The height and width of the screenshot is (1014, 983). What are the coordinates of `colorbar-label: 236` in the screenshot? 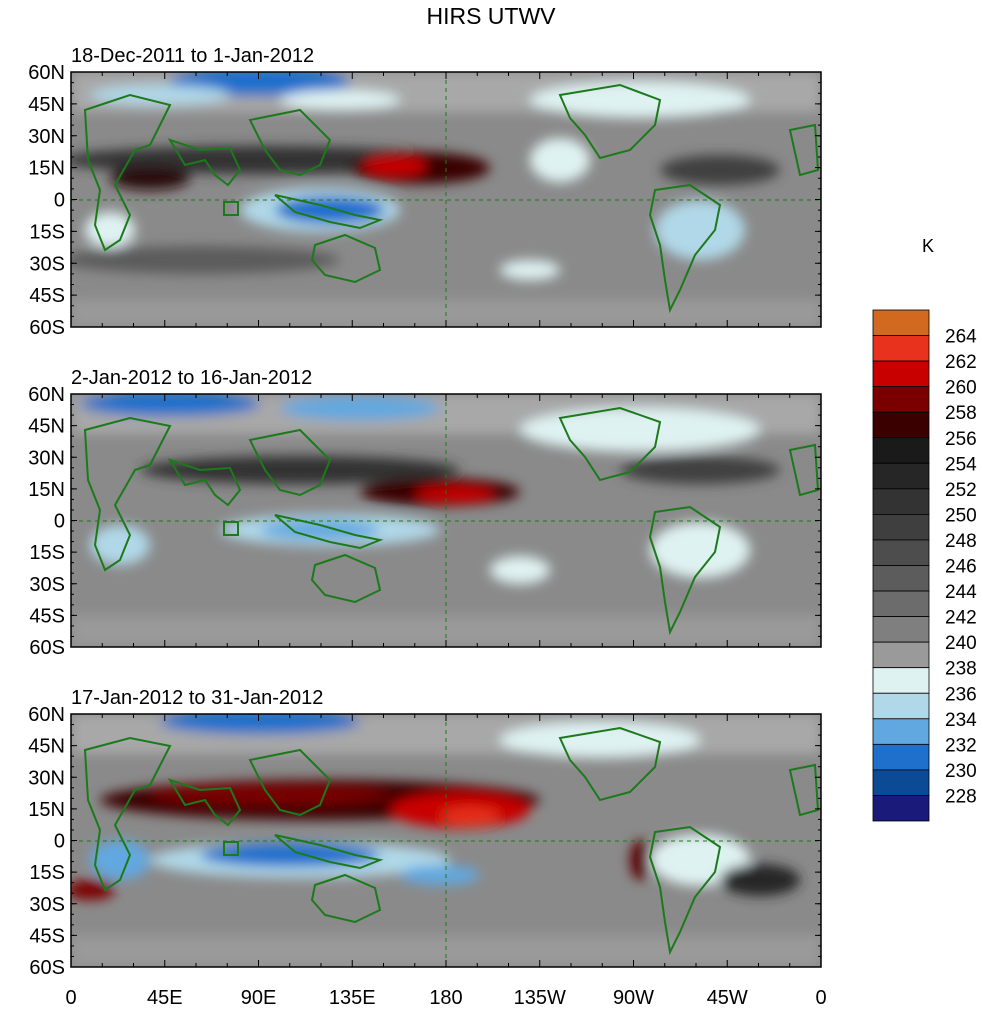 It's located at (961, 694).